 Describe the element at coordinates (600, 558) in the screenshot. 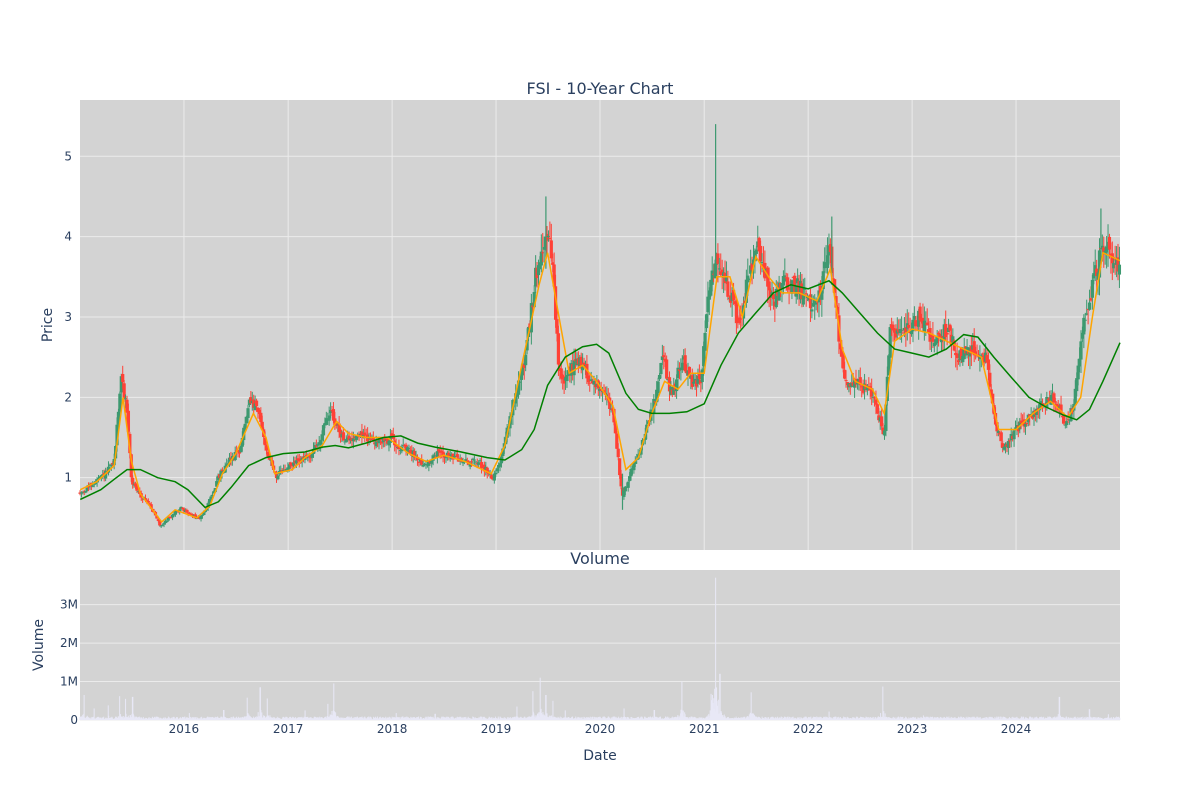

I see `volume-chart-title: Volume` at that location.